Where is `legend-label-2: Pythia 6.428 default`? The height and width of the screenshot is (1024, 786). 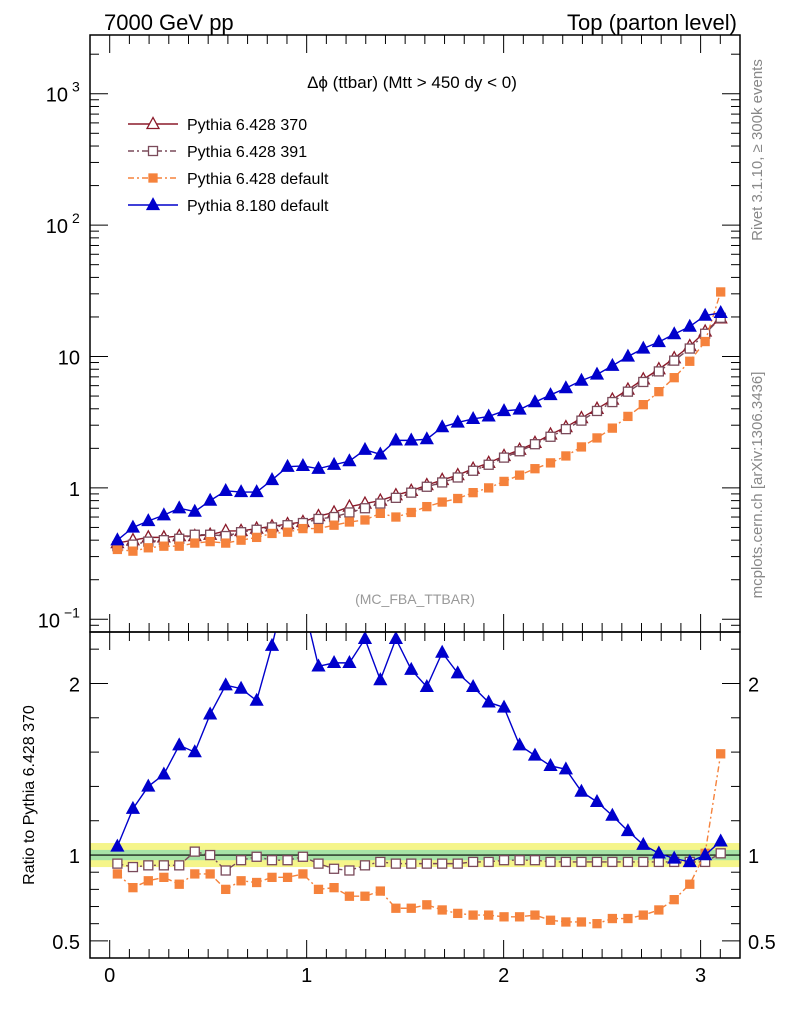
legend-label-2: Pythia 6.428 default is located at coordinates (258, 179).